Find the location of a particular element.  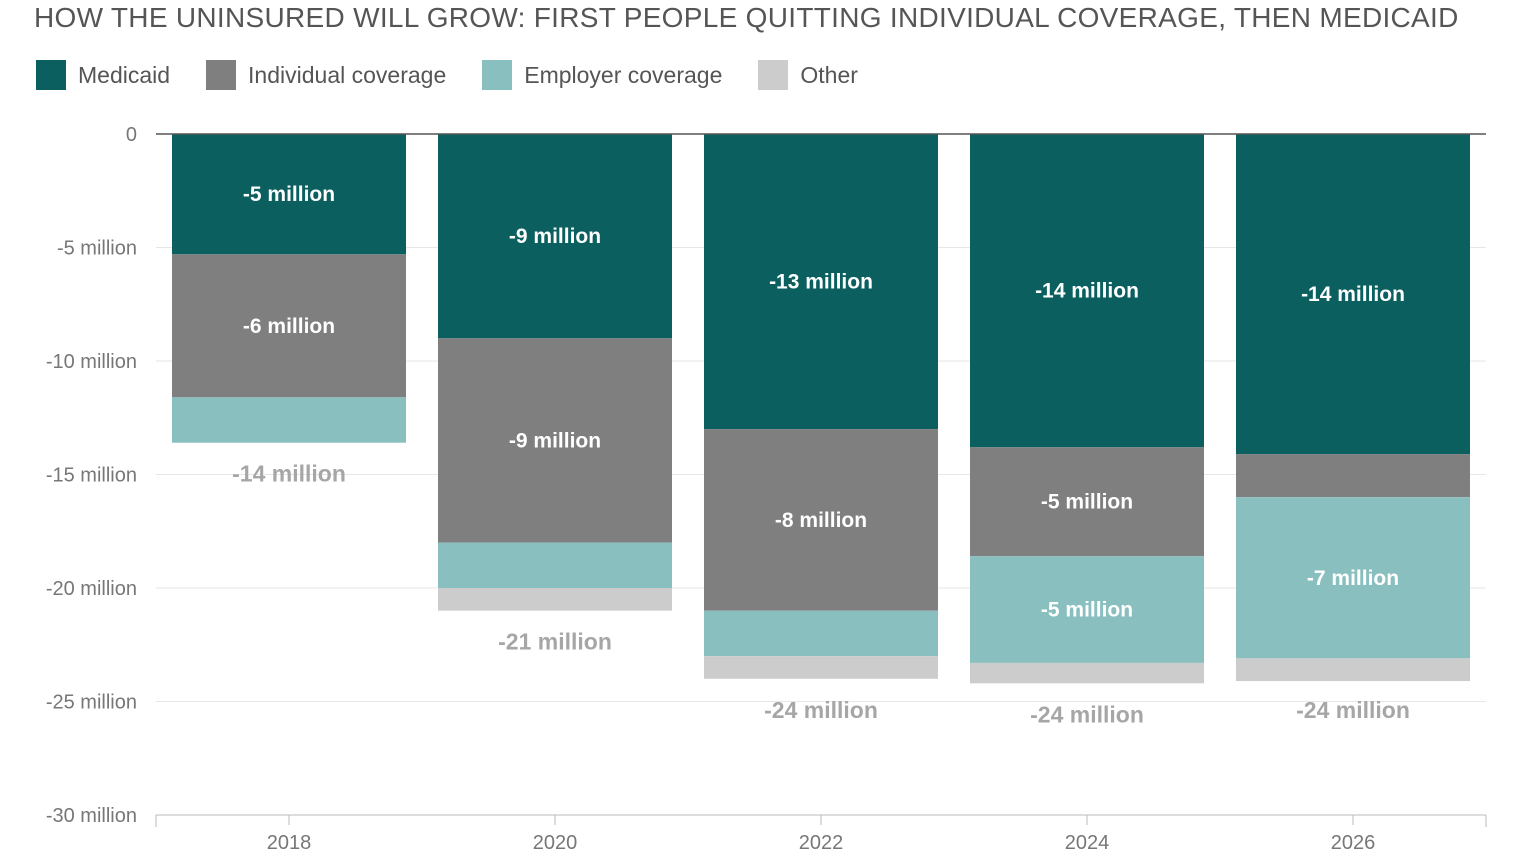

legend-label-employer-coverage: Employer coverage is located at coordinates (623, 74).